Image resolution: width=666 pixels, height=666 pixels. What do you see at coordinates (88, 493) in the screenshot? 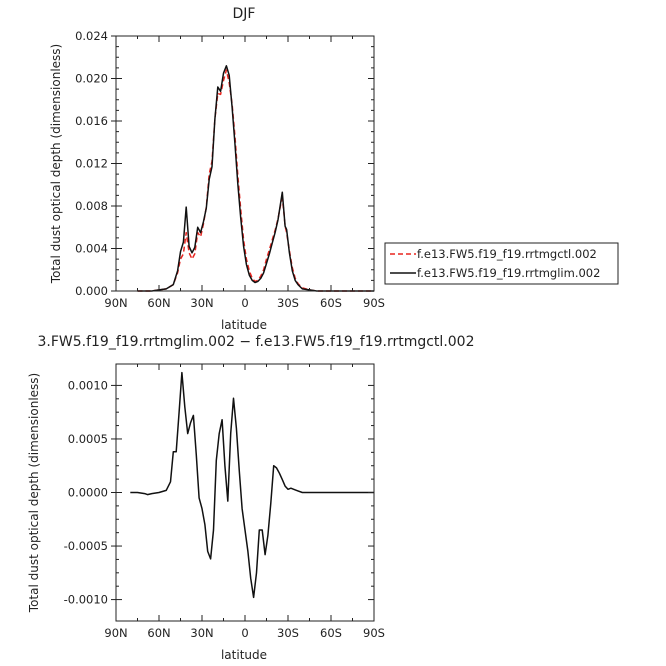
I see `y-tick-label: 0.0000` at bounding box center [88, 493].